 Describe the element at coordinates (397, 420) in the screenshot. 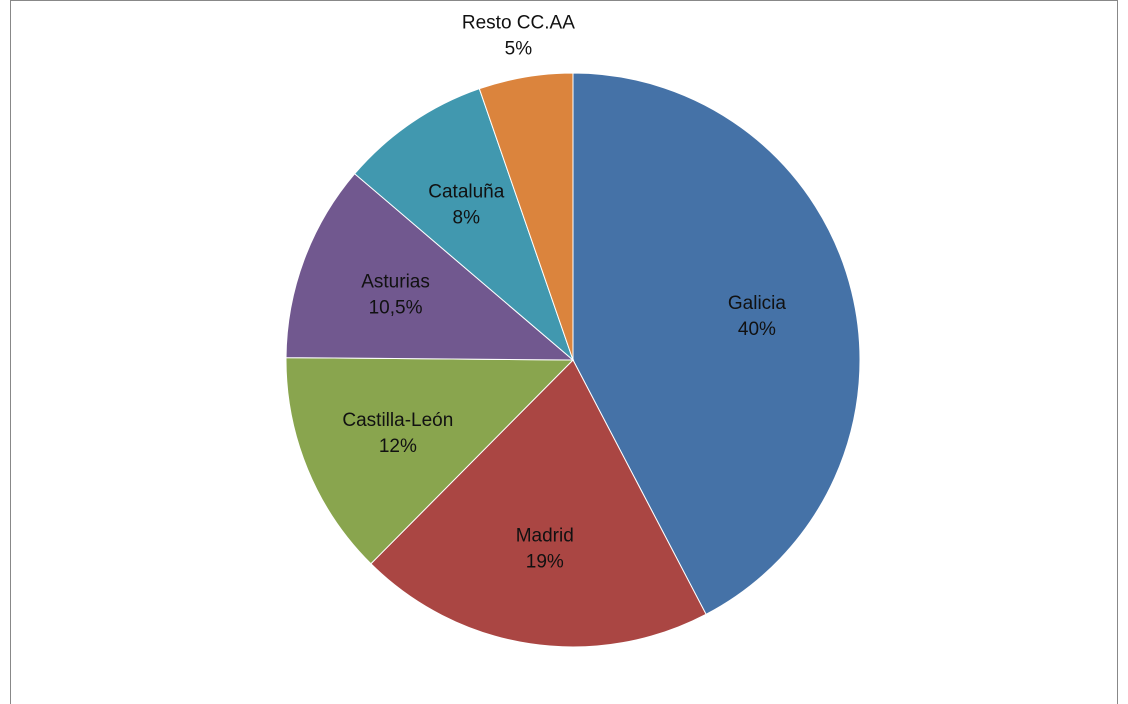

I see `slice-label: Castilla-León` at that location.